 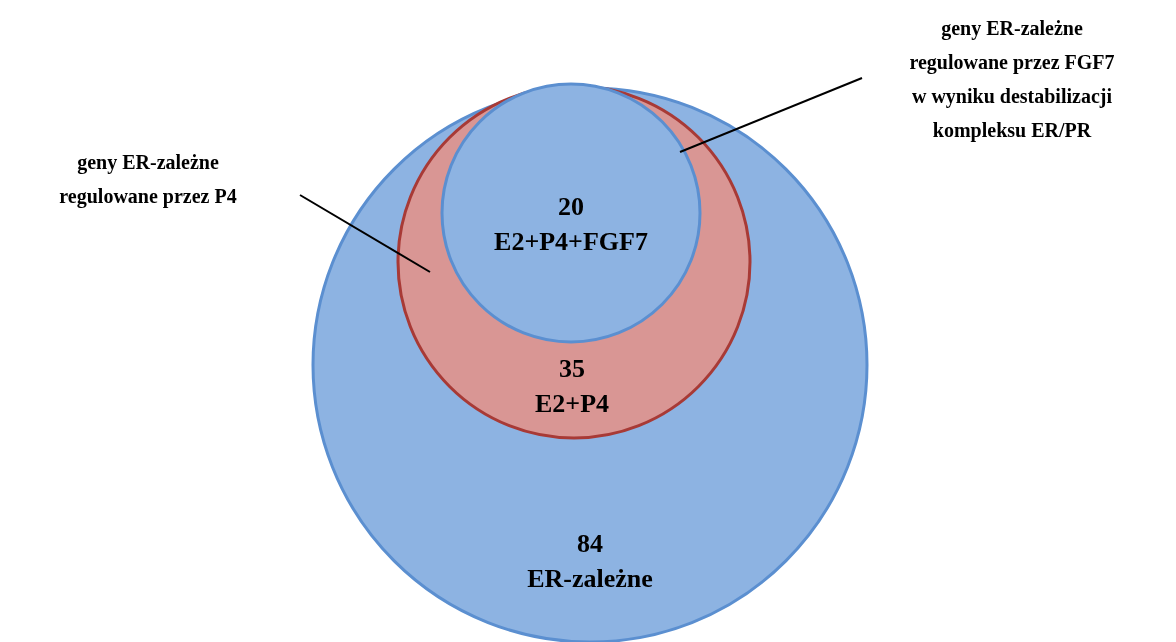 What do you see at coordinates (572, 403) in the screenshot?
I see `category-label: E2+P4` at bounding box center [572, 403].